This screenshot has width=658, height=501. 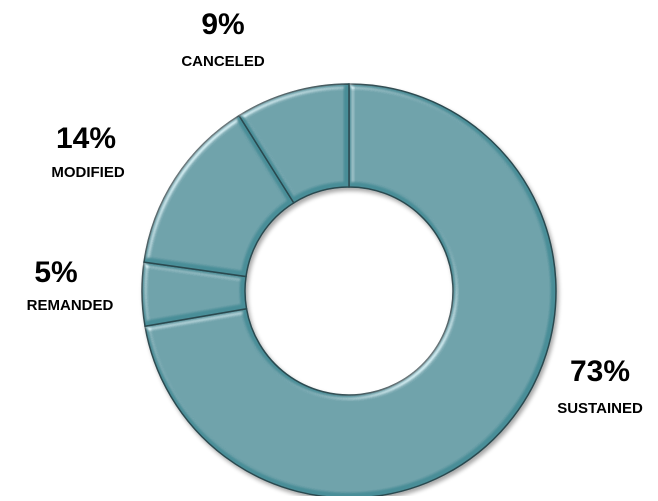 I want to click on label-name-canceled: CANCELED, so click(x=223, y=61).